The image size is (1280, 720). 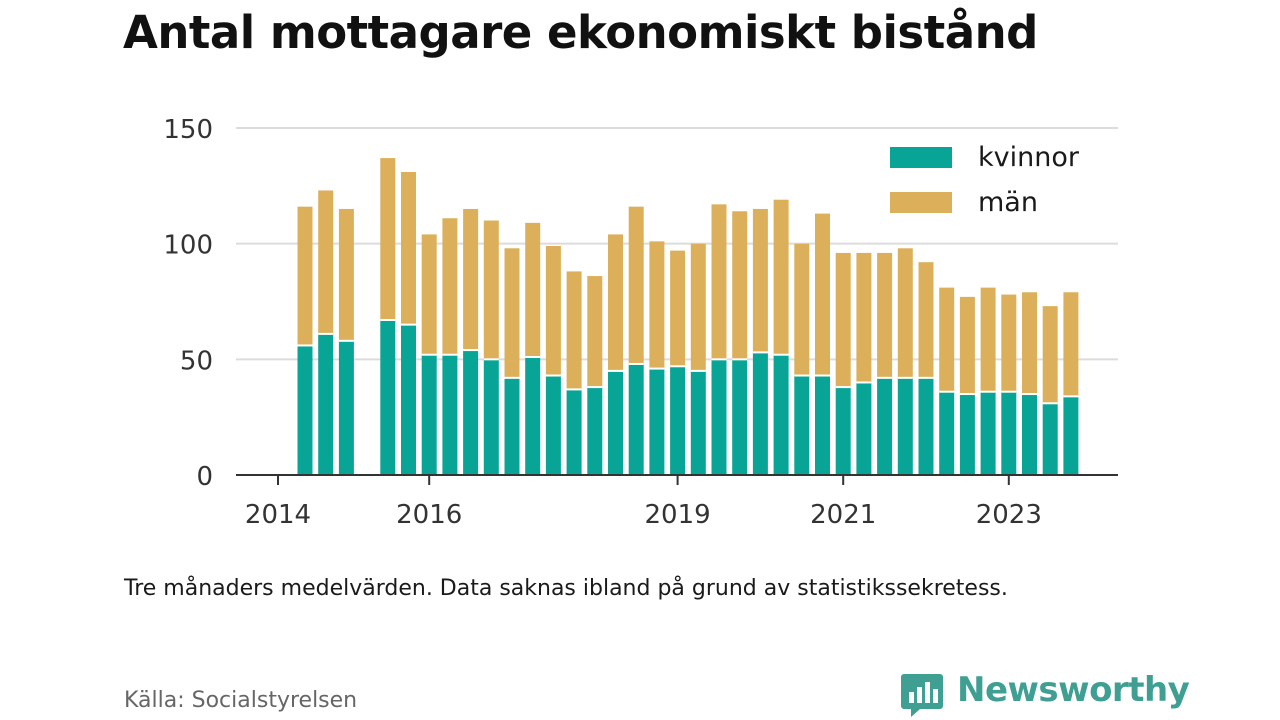 What do you see at coordinates (305, 276) in the screenshot?
I see `bar-man-2014-Q3` at bounding box center [305, 276].